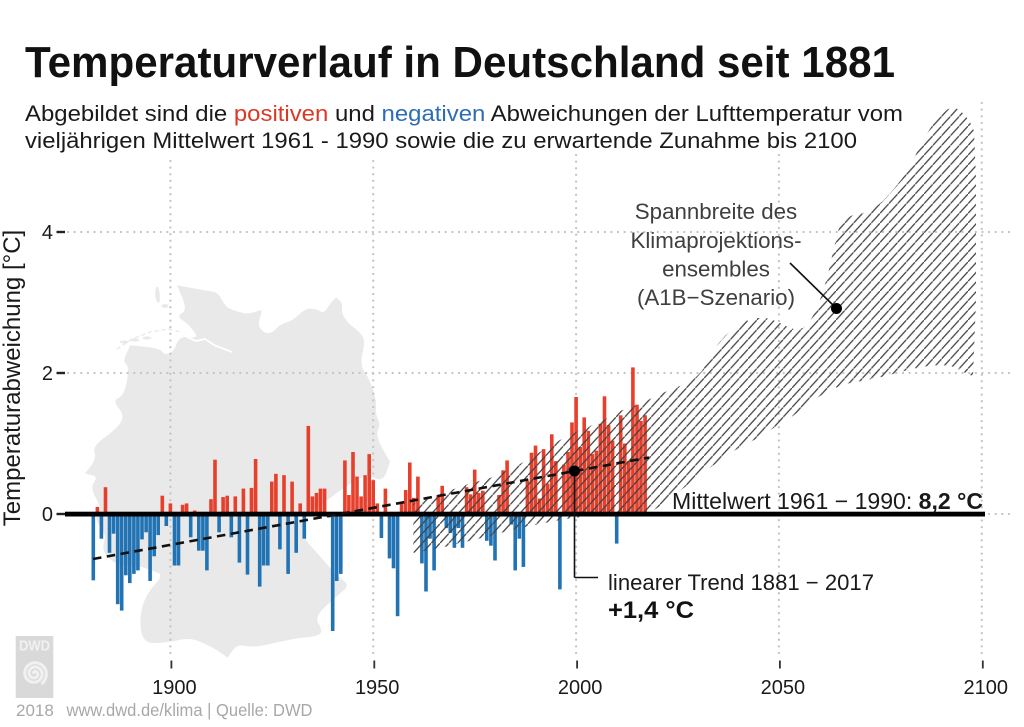  Describe the element at coordinates (716, 211) in the screenshot. I see `svg-text: Spannbreite des` at that location.